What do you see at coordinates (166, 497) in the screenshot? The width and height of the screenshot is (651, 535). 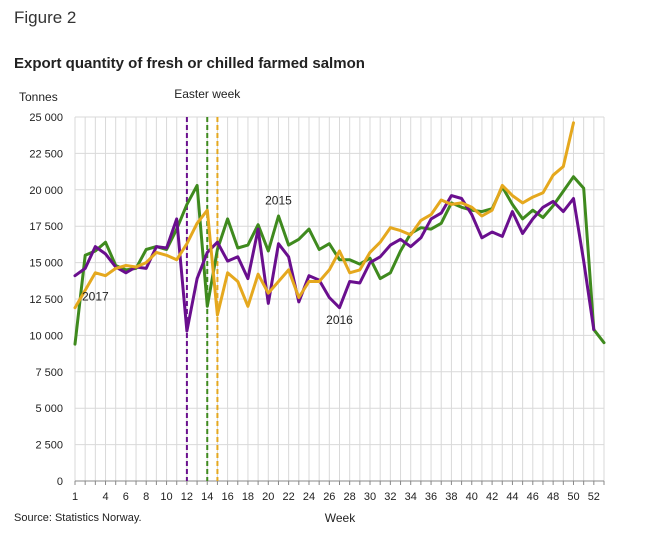 I see `x-tick-label: 10` at bounding box center [166, 497].